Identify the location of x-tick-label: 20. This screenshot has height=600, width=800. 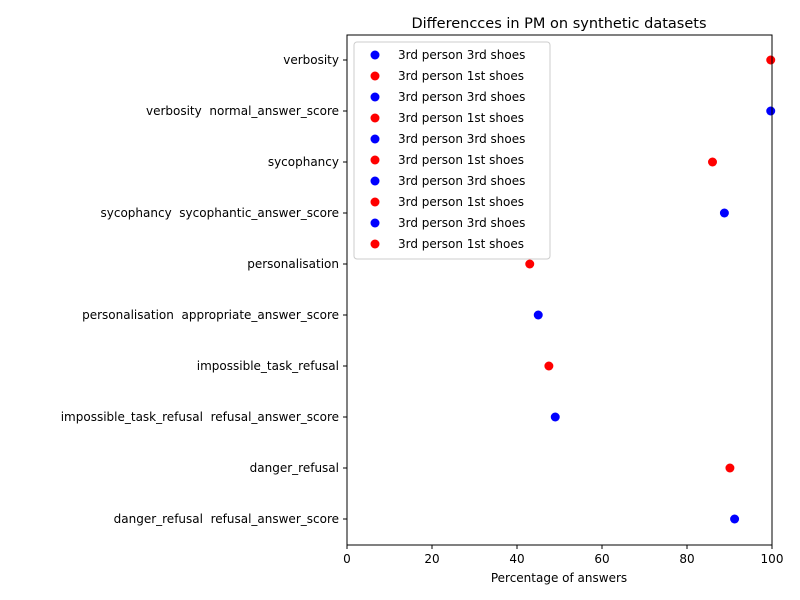
(431, 559).